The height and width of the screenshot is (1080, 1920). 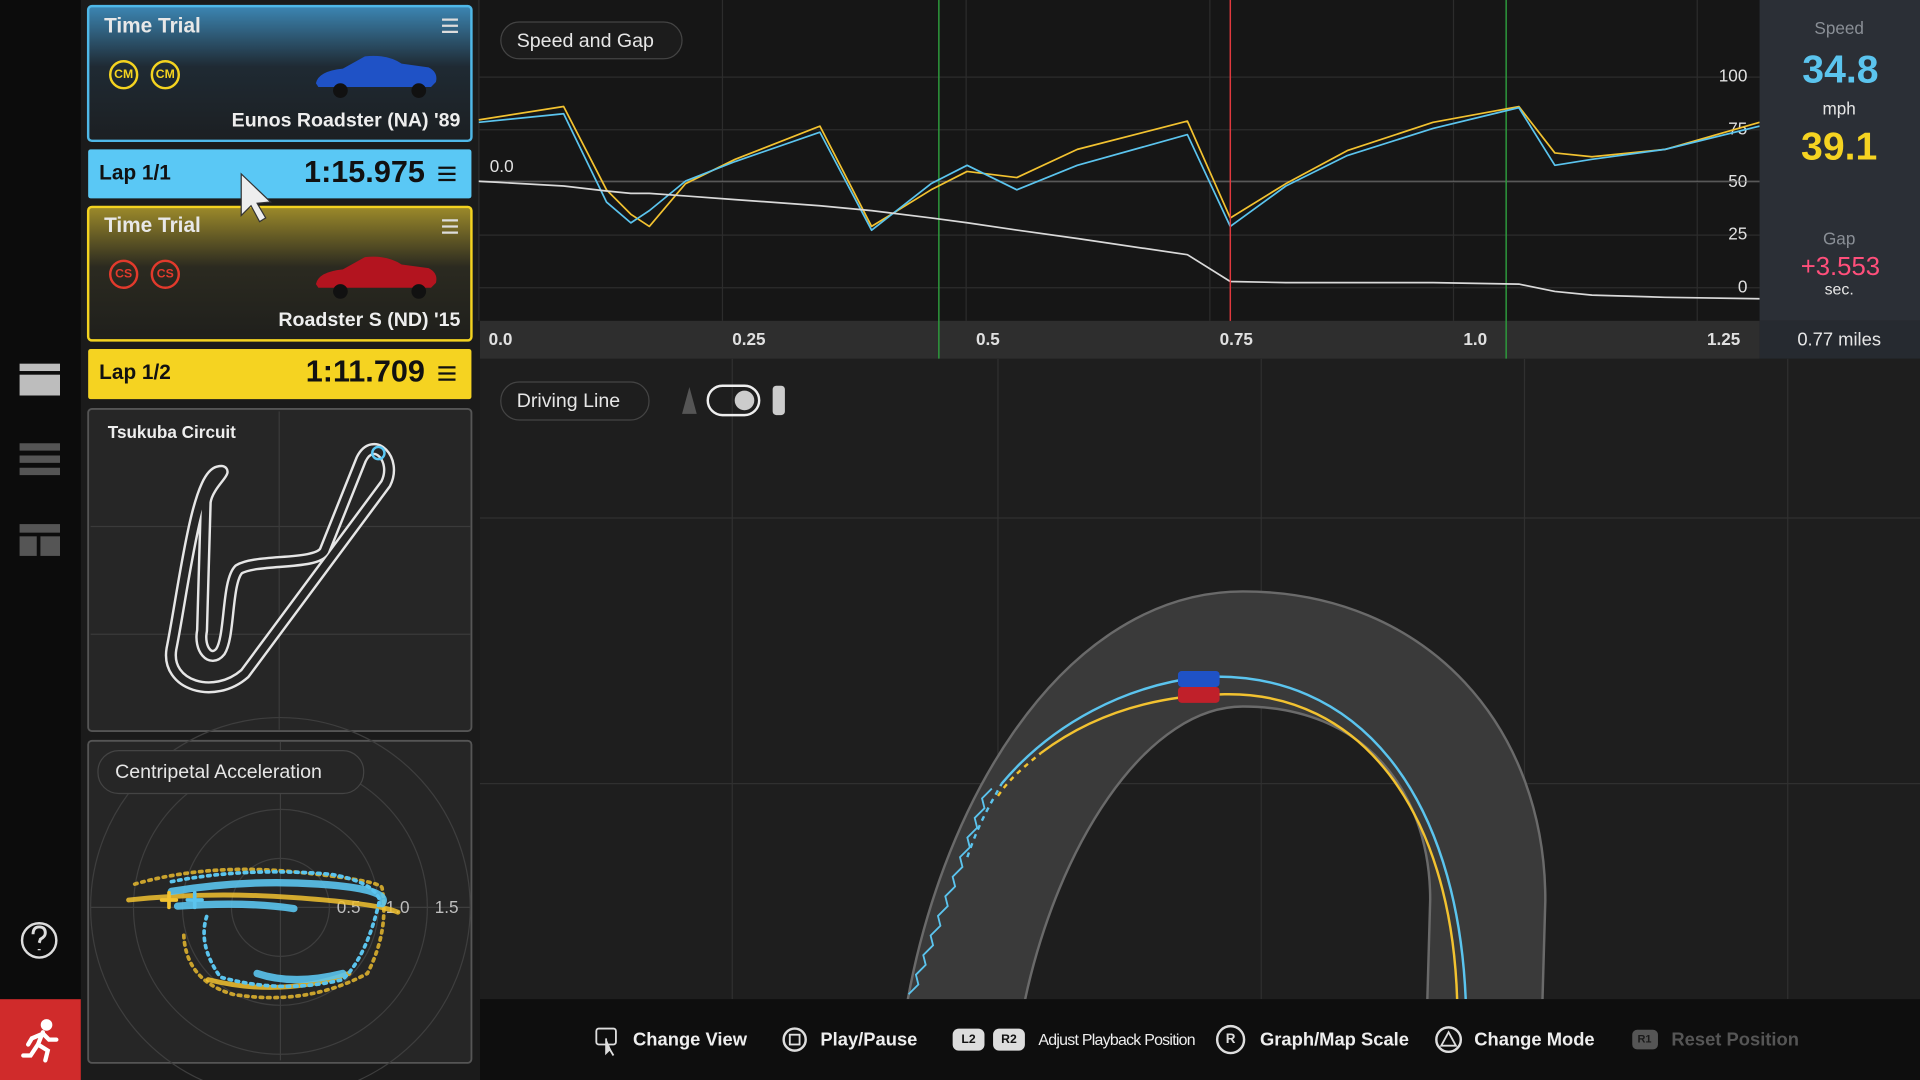 I want to click on map-title: Driving Line, so click(x=568, y=401).